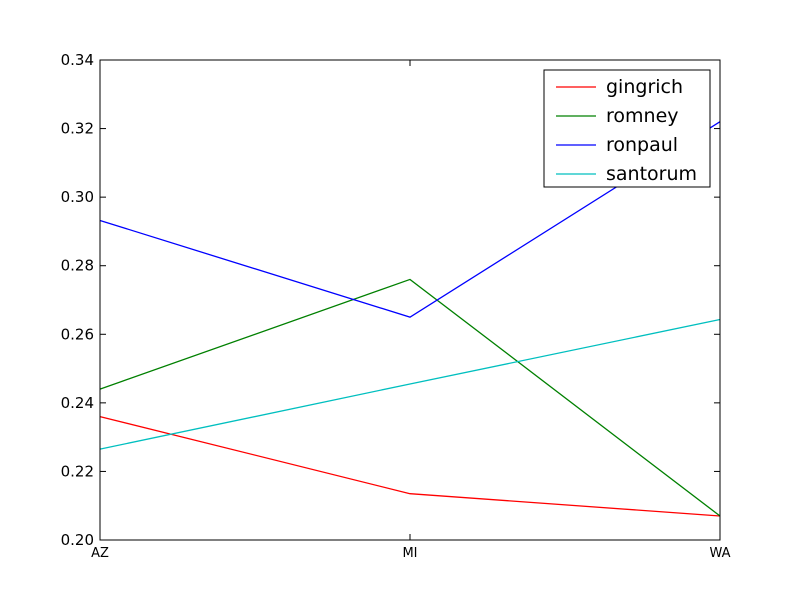 The image size is (800, 600). What do you see at coordinates (77, 403) in the screenshot?
I see `y-tick-label: 0.24` at bounding box center [77, 403].